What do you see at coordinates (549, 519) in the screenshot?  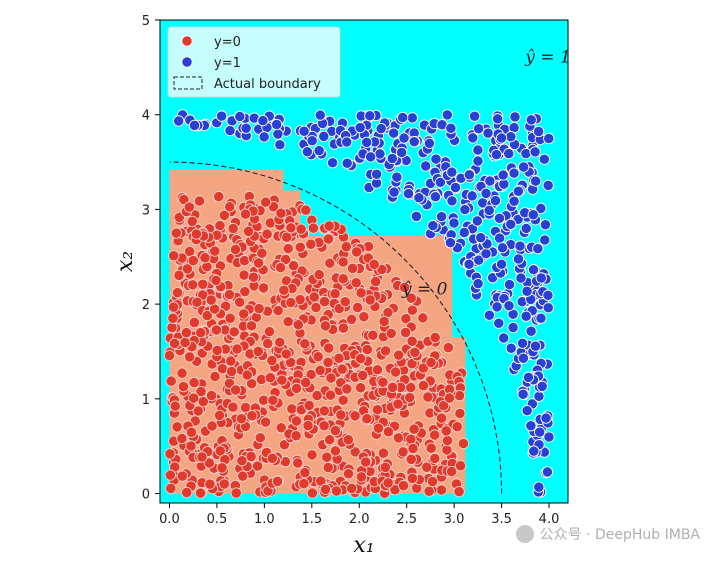 I see `x-tick-label: 4.0` at bounding box center [549, 519].